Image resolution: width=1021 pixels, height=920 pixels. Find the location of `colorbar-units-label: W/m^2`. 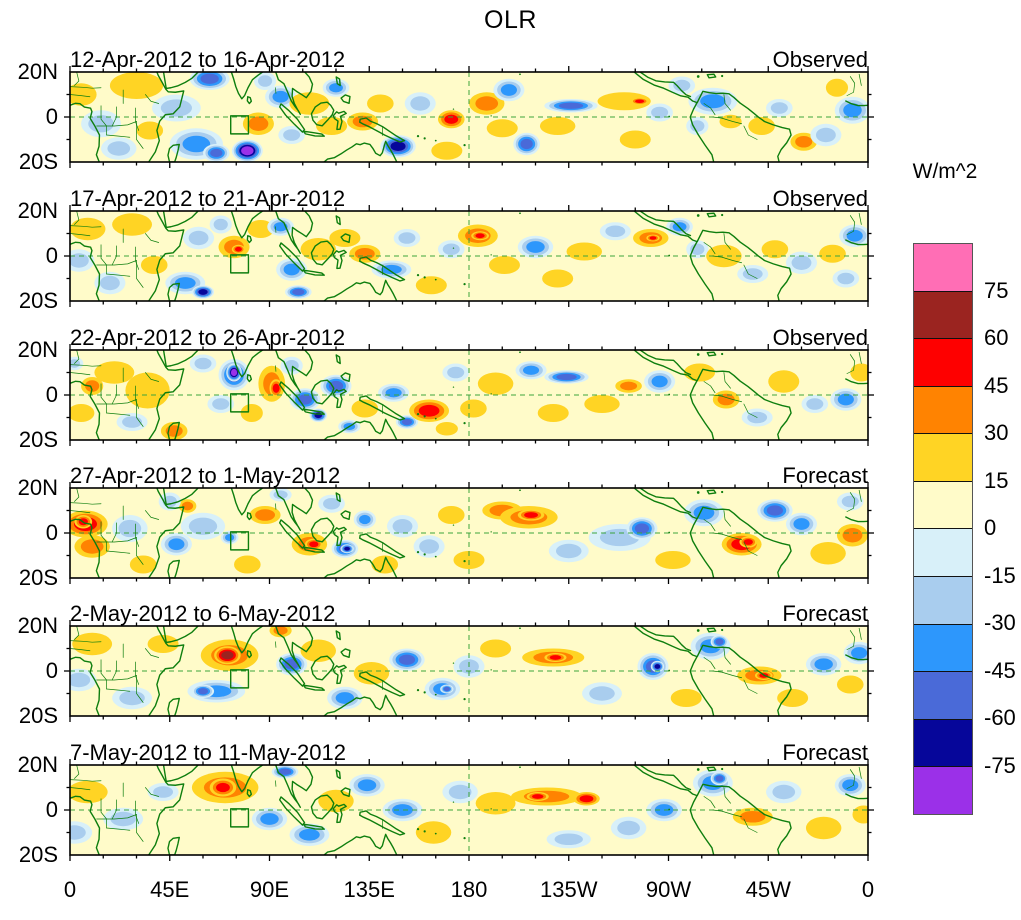

colorbar-units-label: W/m^2 is located at coordinates (945, 171).